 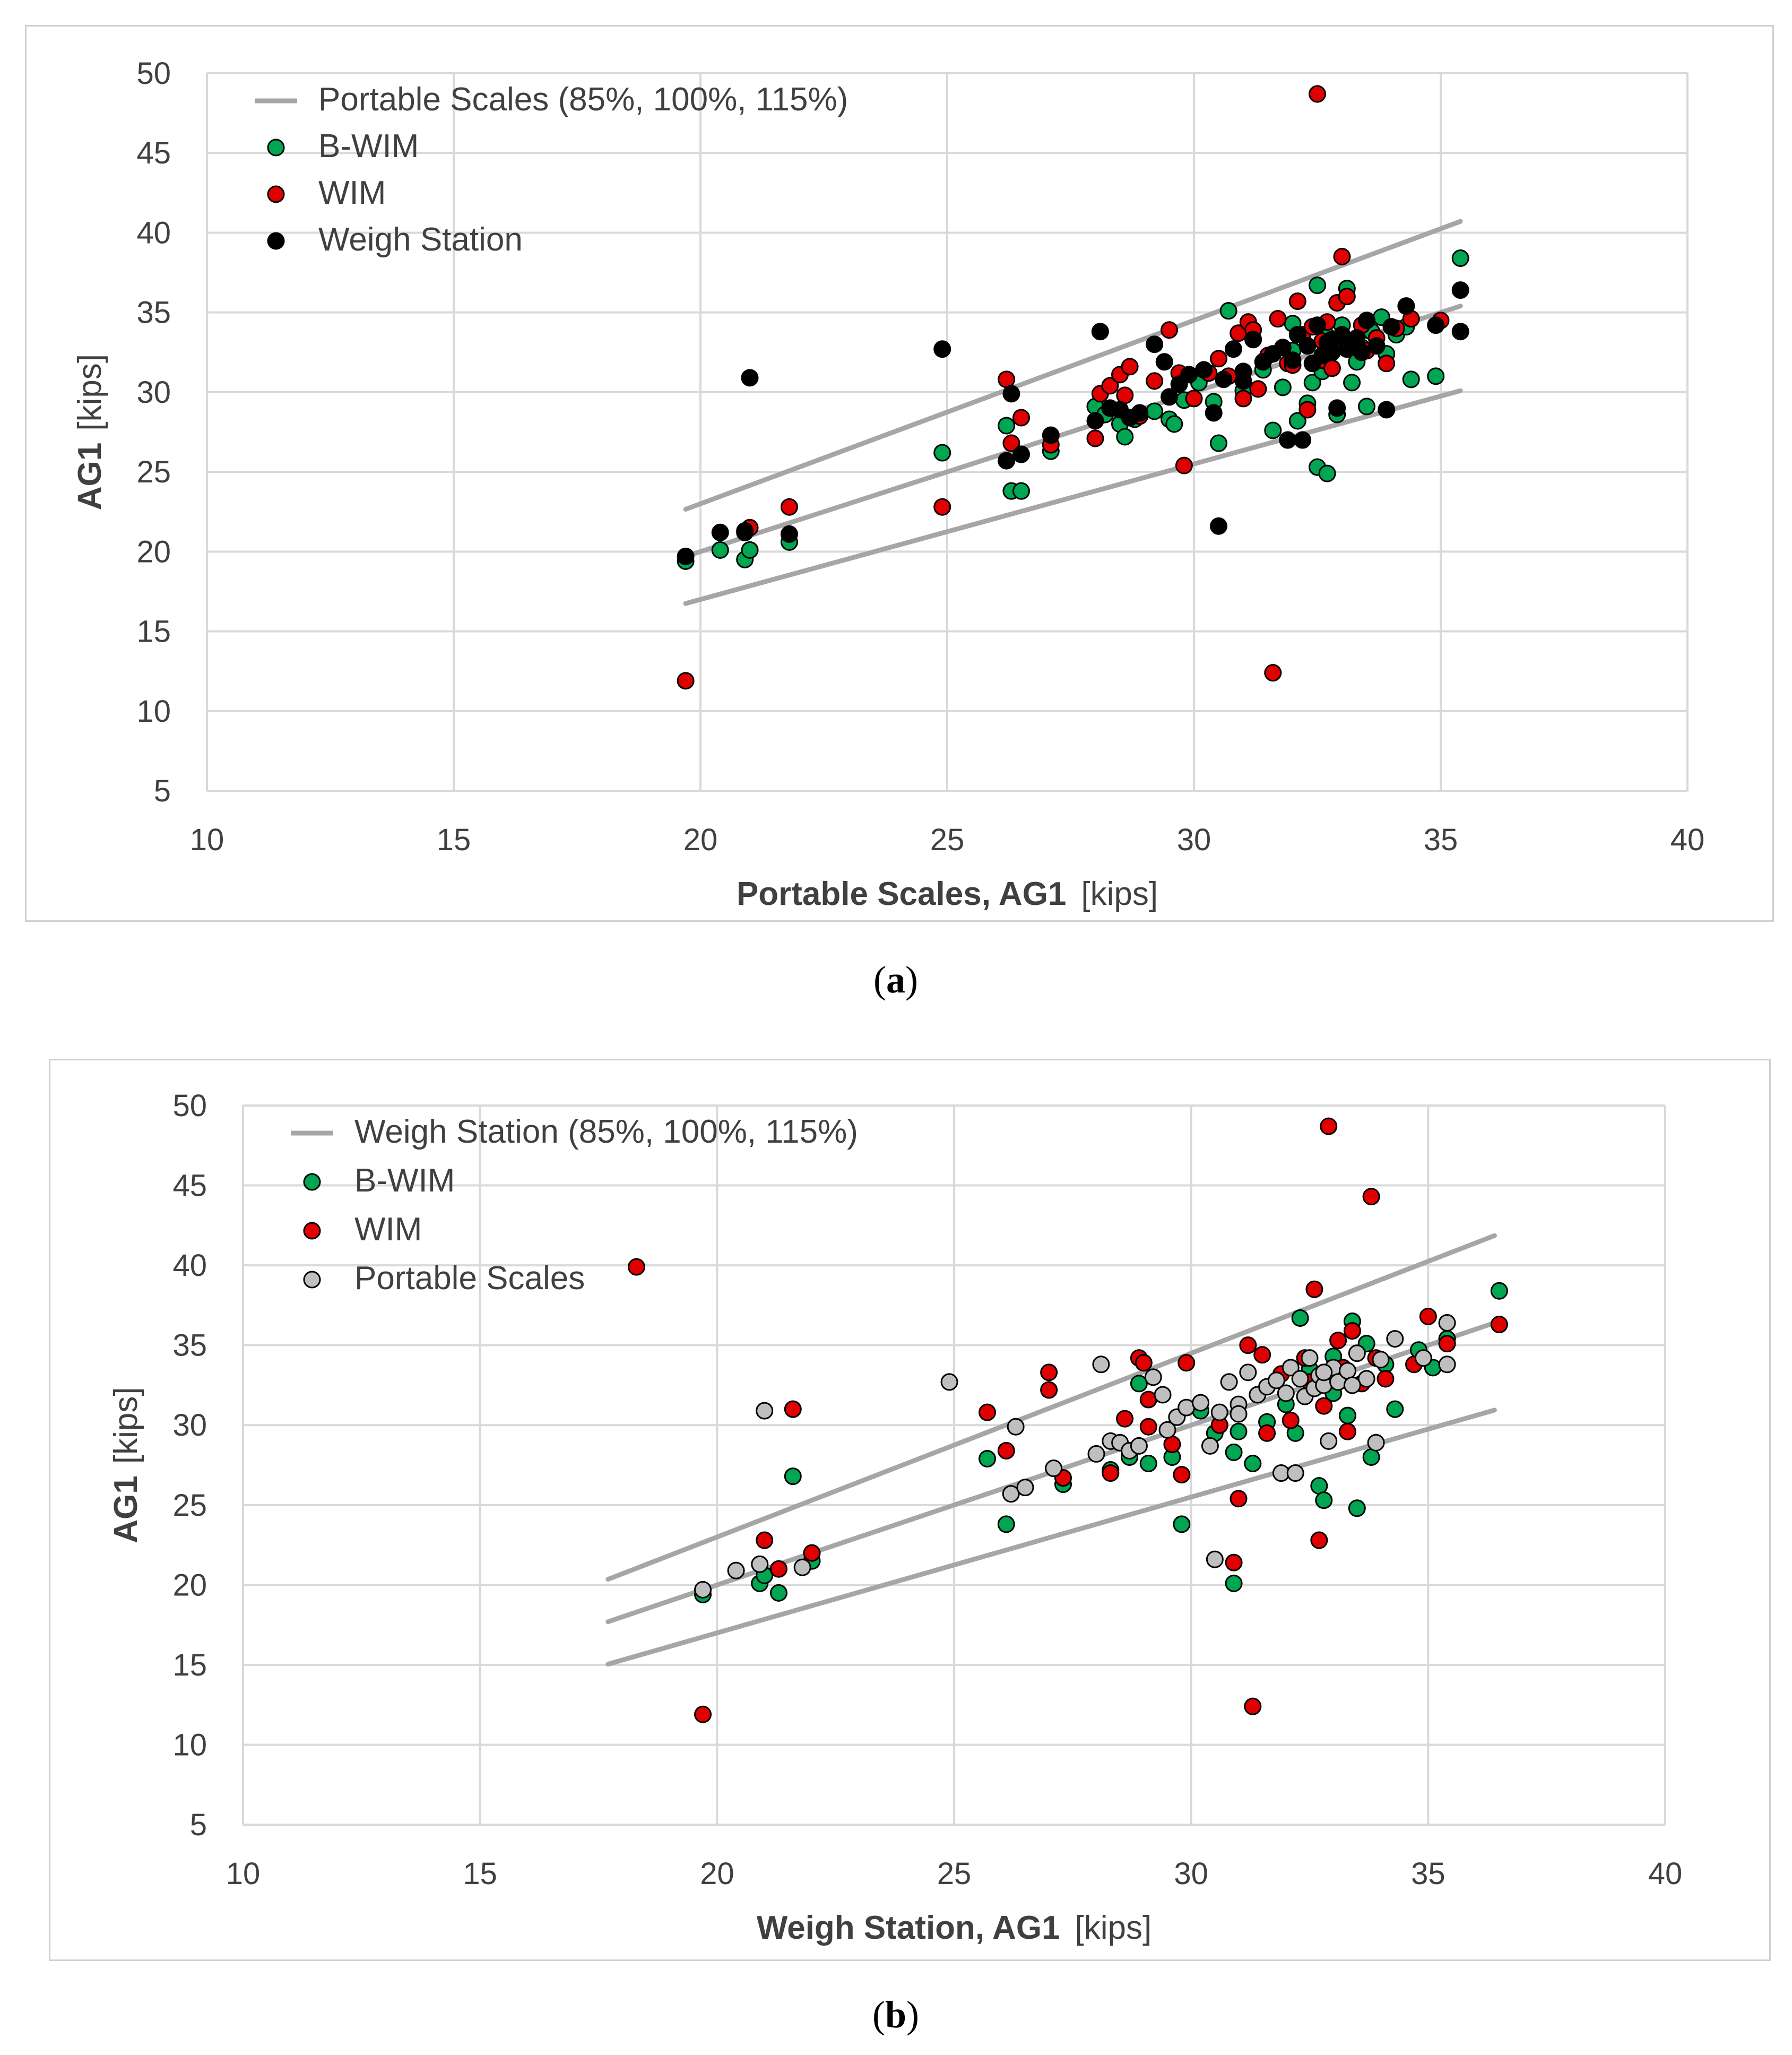 I want to click on x-tick-label: 20, so click(x=701, y=840).